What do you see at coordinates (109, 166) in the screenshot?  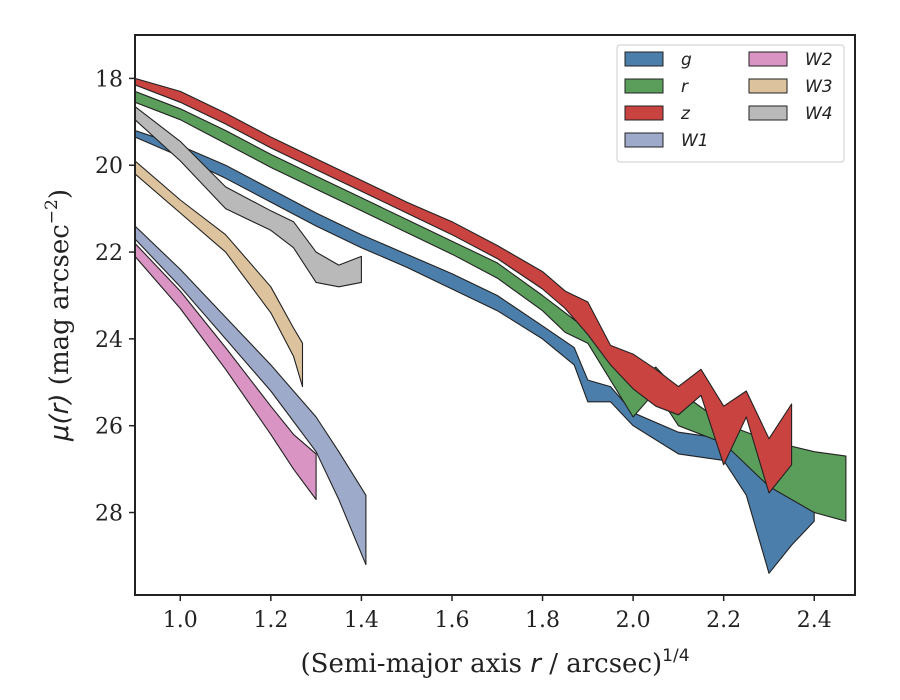 I see `y-tick-label: 20` at bounding box center [109, 166].